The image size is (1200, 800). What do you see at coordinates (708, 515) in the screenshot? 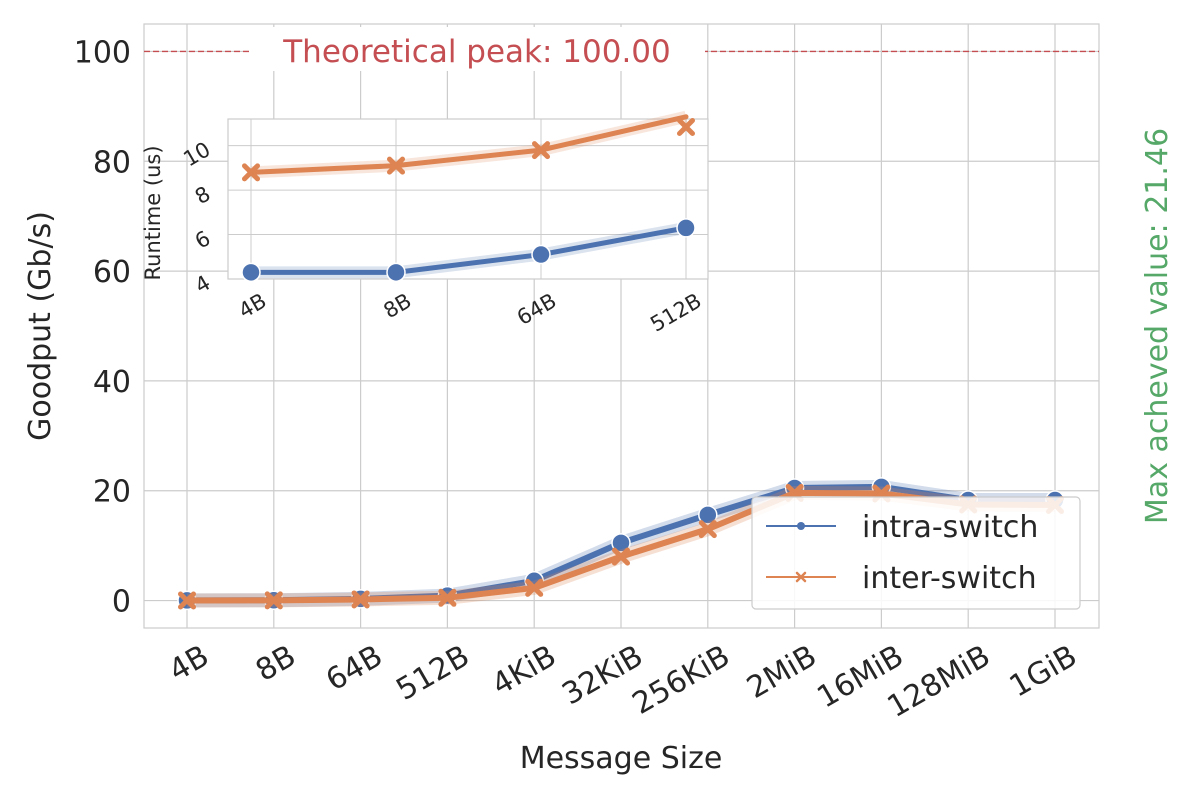
I see `main-series-intra-switch-point-256kib` at bounding box center [708, 515].